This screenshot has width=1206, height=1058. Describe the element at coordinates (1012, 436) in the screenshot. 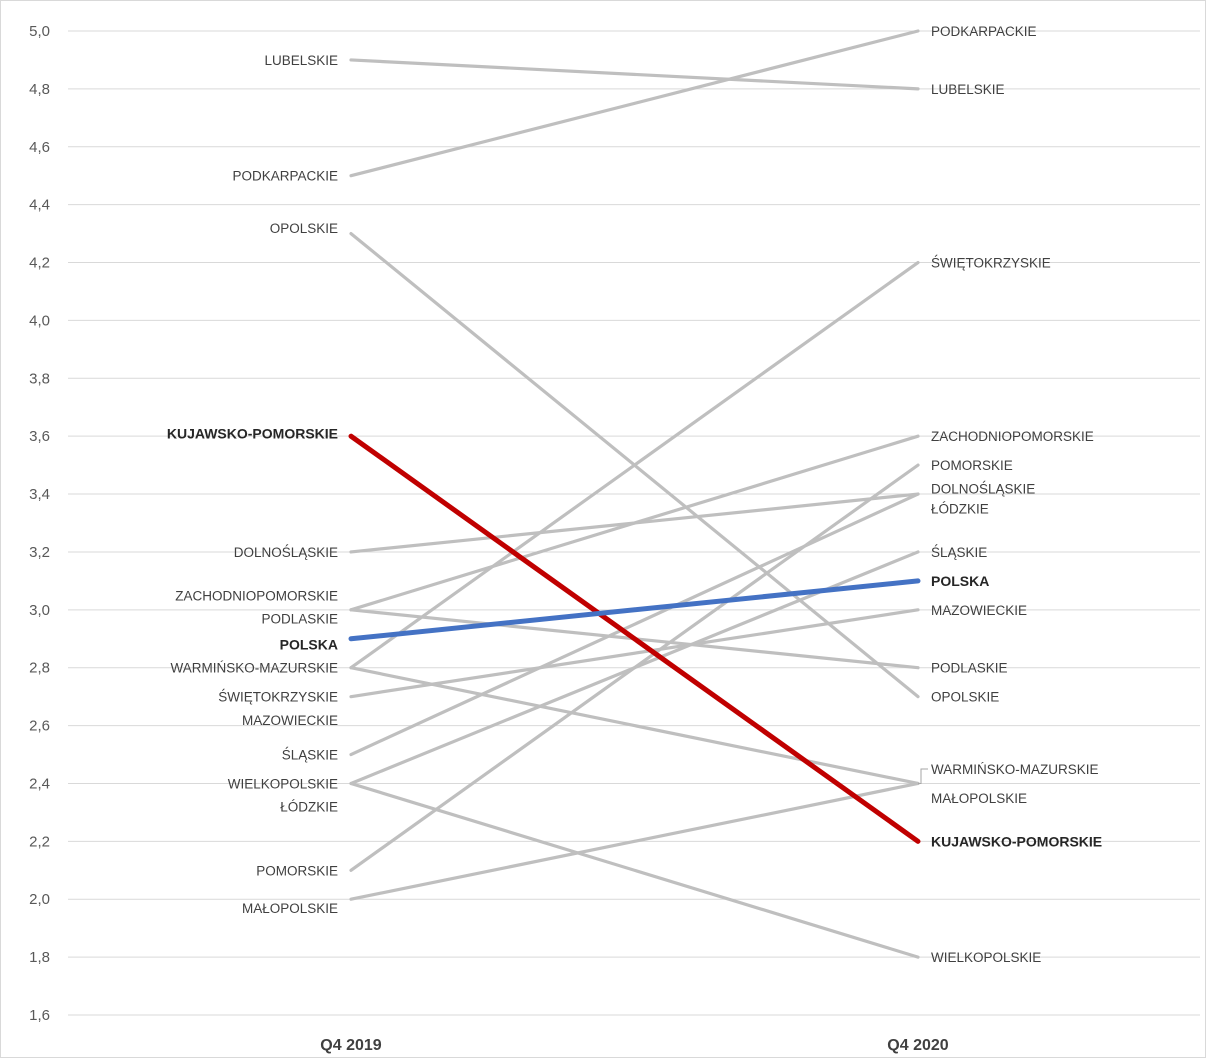

I see `right-label-zachodniopomorskie: ZACHODNIOPOMORSKIE` at that location.